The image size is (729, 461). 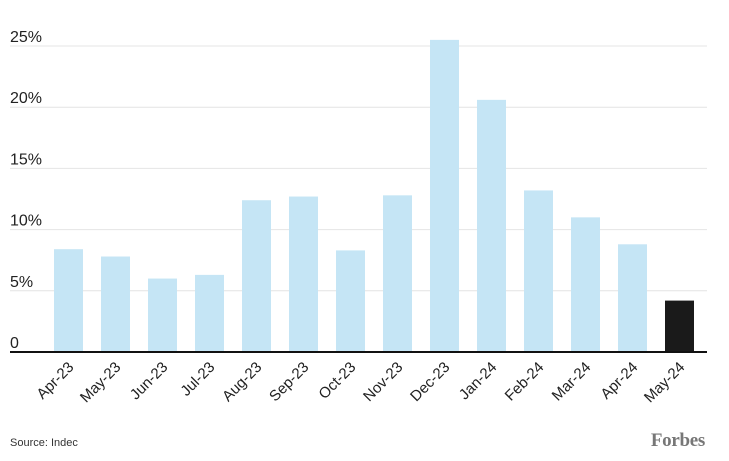 What do you see at coordinates (21, 282) in the screenshot?
I see `y-tick-label: 5%` at bounding box center [21, 282].